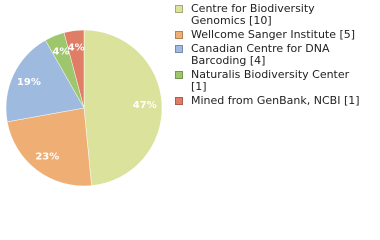 The image size is (380, 240). Describe the element at coordinates (275, 100) in the screenshot. I see `legend-label: Mined from GenBank, NCBI [1]` at that location.